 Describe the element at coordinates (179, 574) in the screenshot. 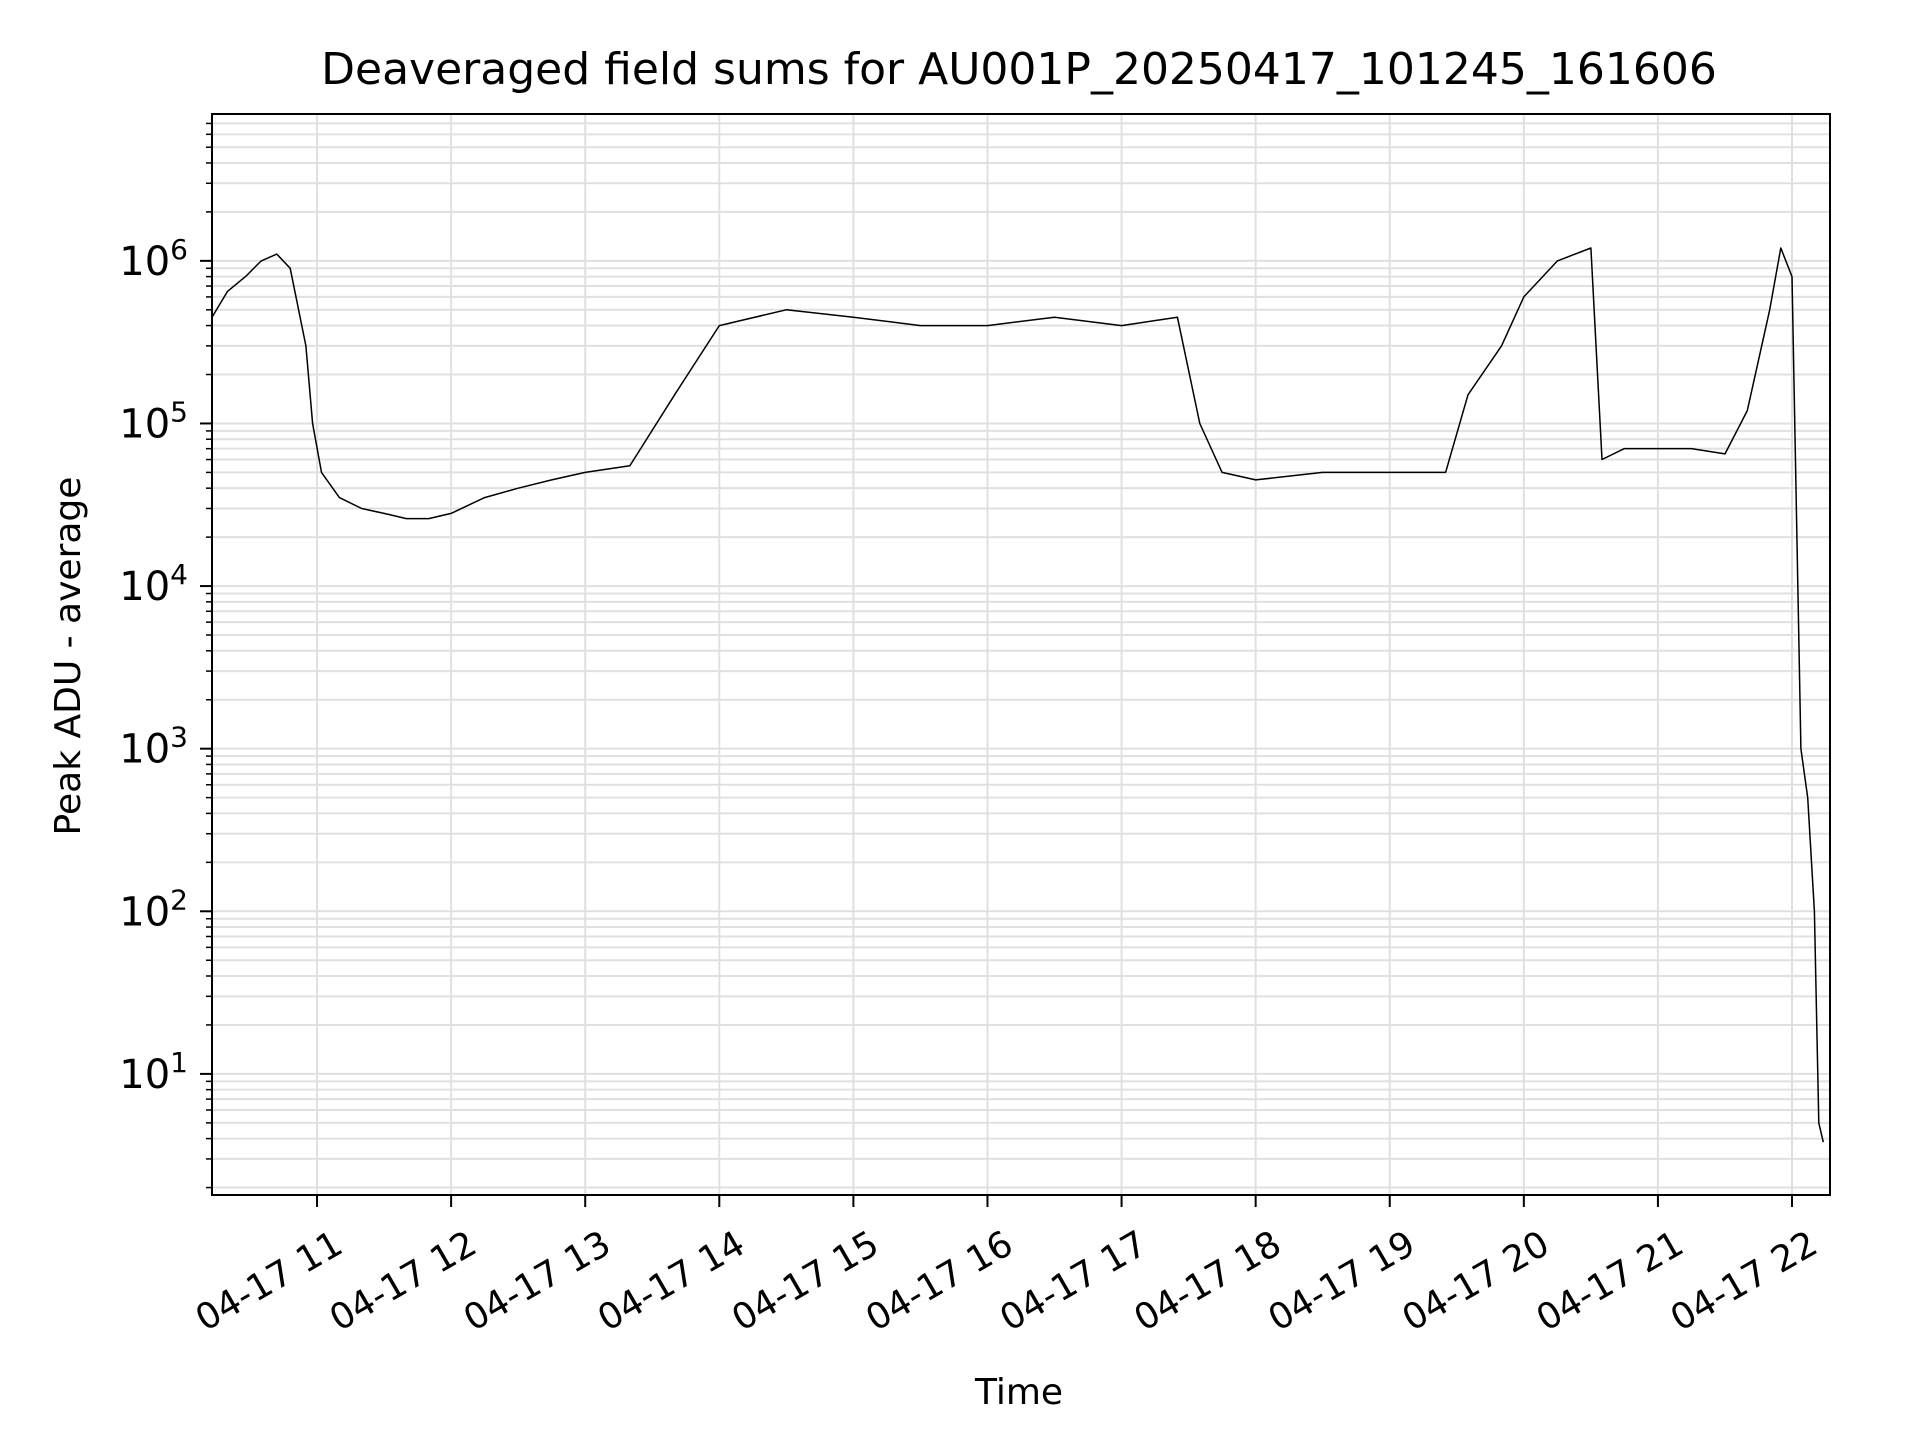

I see `y-tick-exponent: 4` at that location.